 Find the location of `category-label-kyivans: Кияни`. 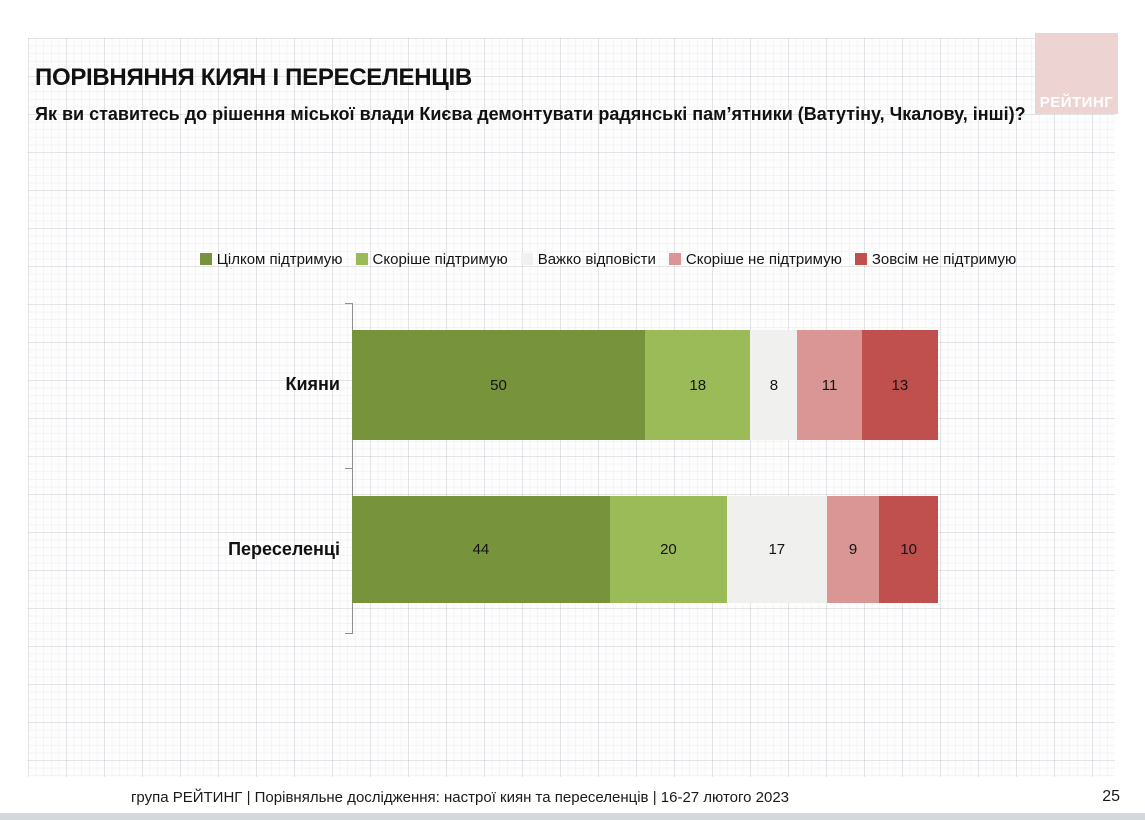

category-label-kyivans: Кияни is located at coordinates (313, 384).